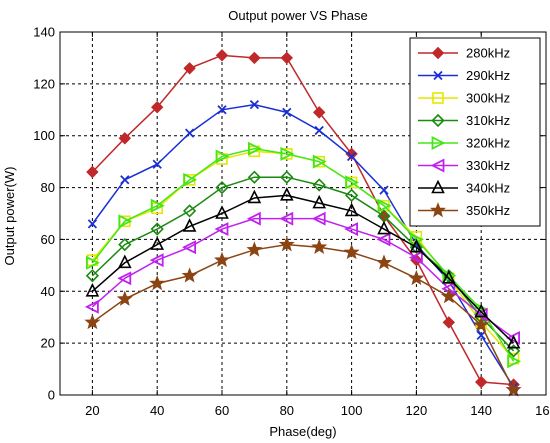 Image resolution: width=550 pixels, height=443 pixels. Describe the element at coordinates (157, 410) in the screenshot. I see `x-tick-label: 40` at that location.